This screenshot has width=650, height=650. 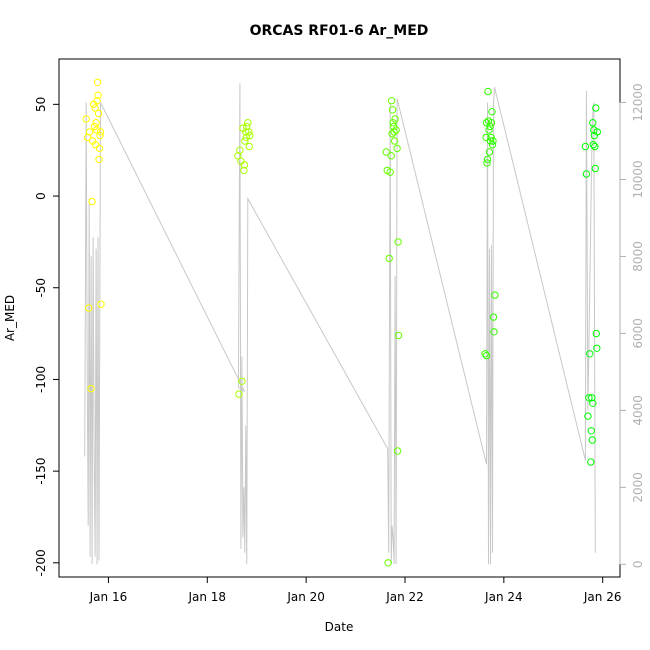 I want to click on y-tick-label: -100, so click(x=41, y=379).